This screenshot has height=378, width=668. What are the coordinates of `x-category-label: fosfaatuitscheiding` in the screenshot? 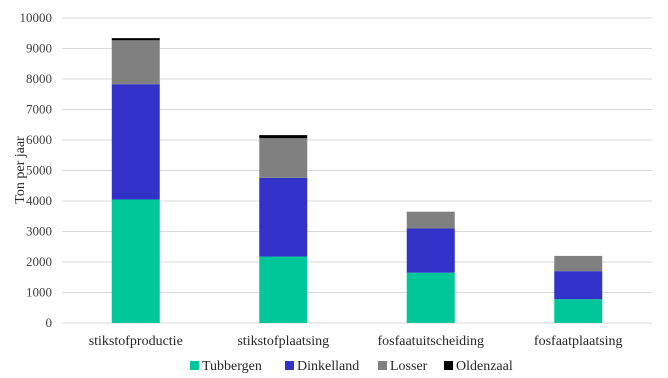 It's located at (430, 341).